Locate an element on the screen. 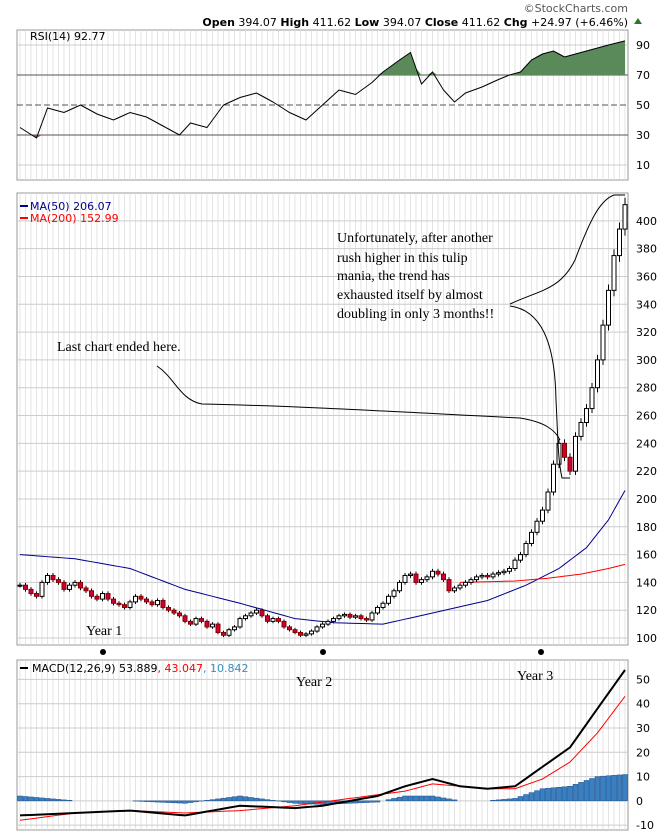 The height and width of the screenshot is (838, 670). svg-text:MACD(12,26,9) 53.889, 43.047,: MACD(12,26,9) 53.889, 43.047, 10.842 is located at coordinates (140, 668).